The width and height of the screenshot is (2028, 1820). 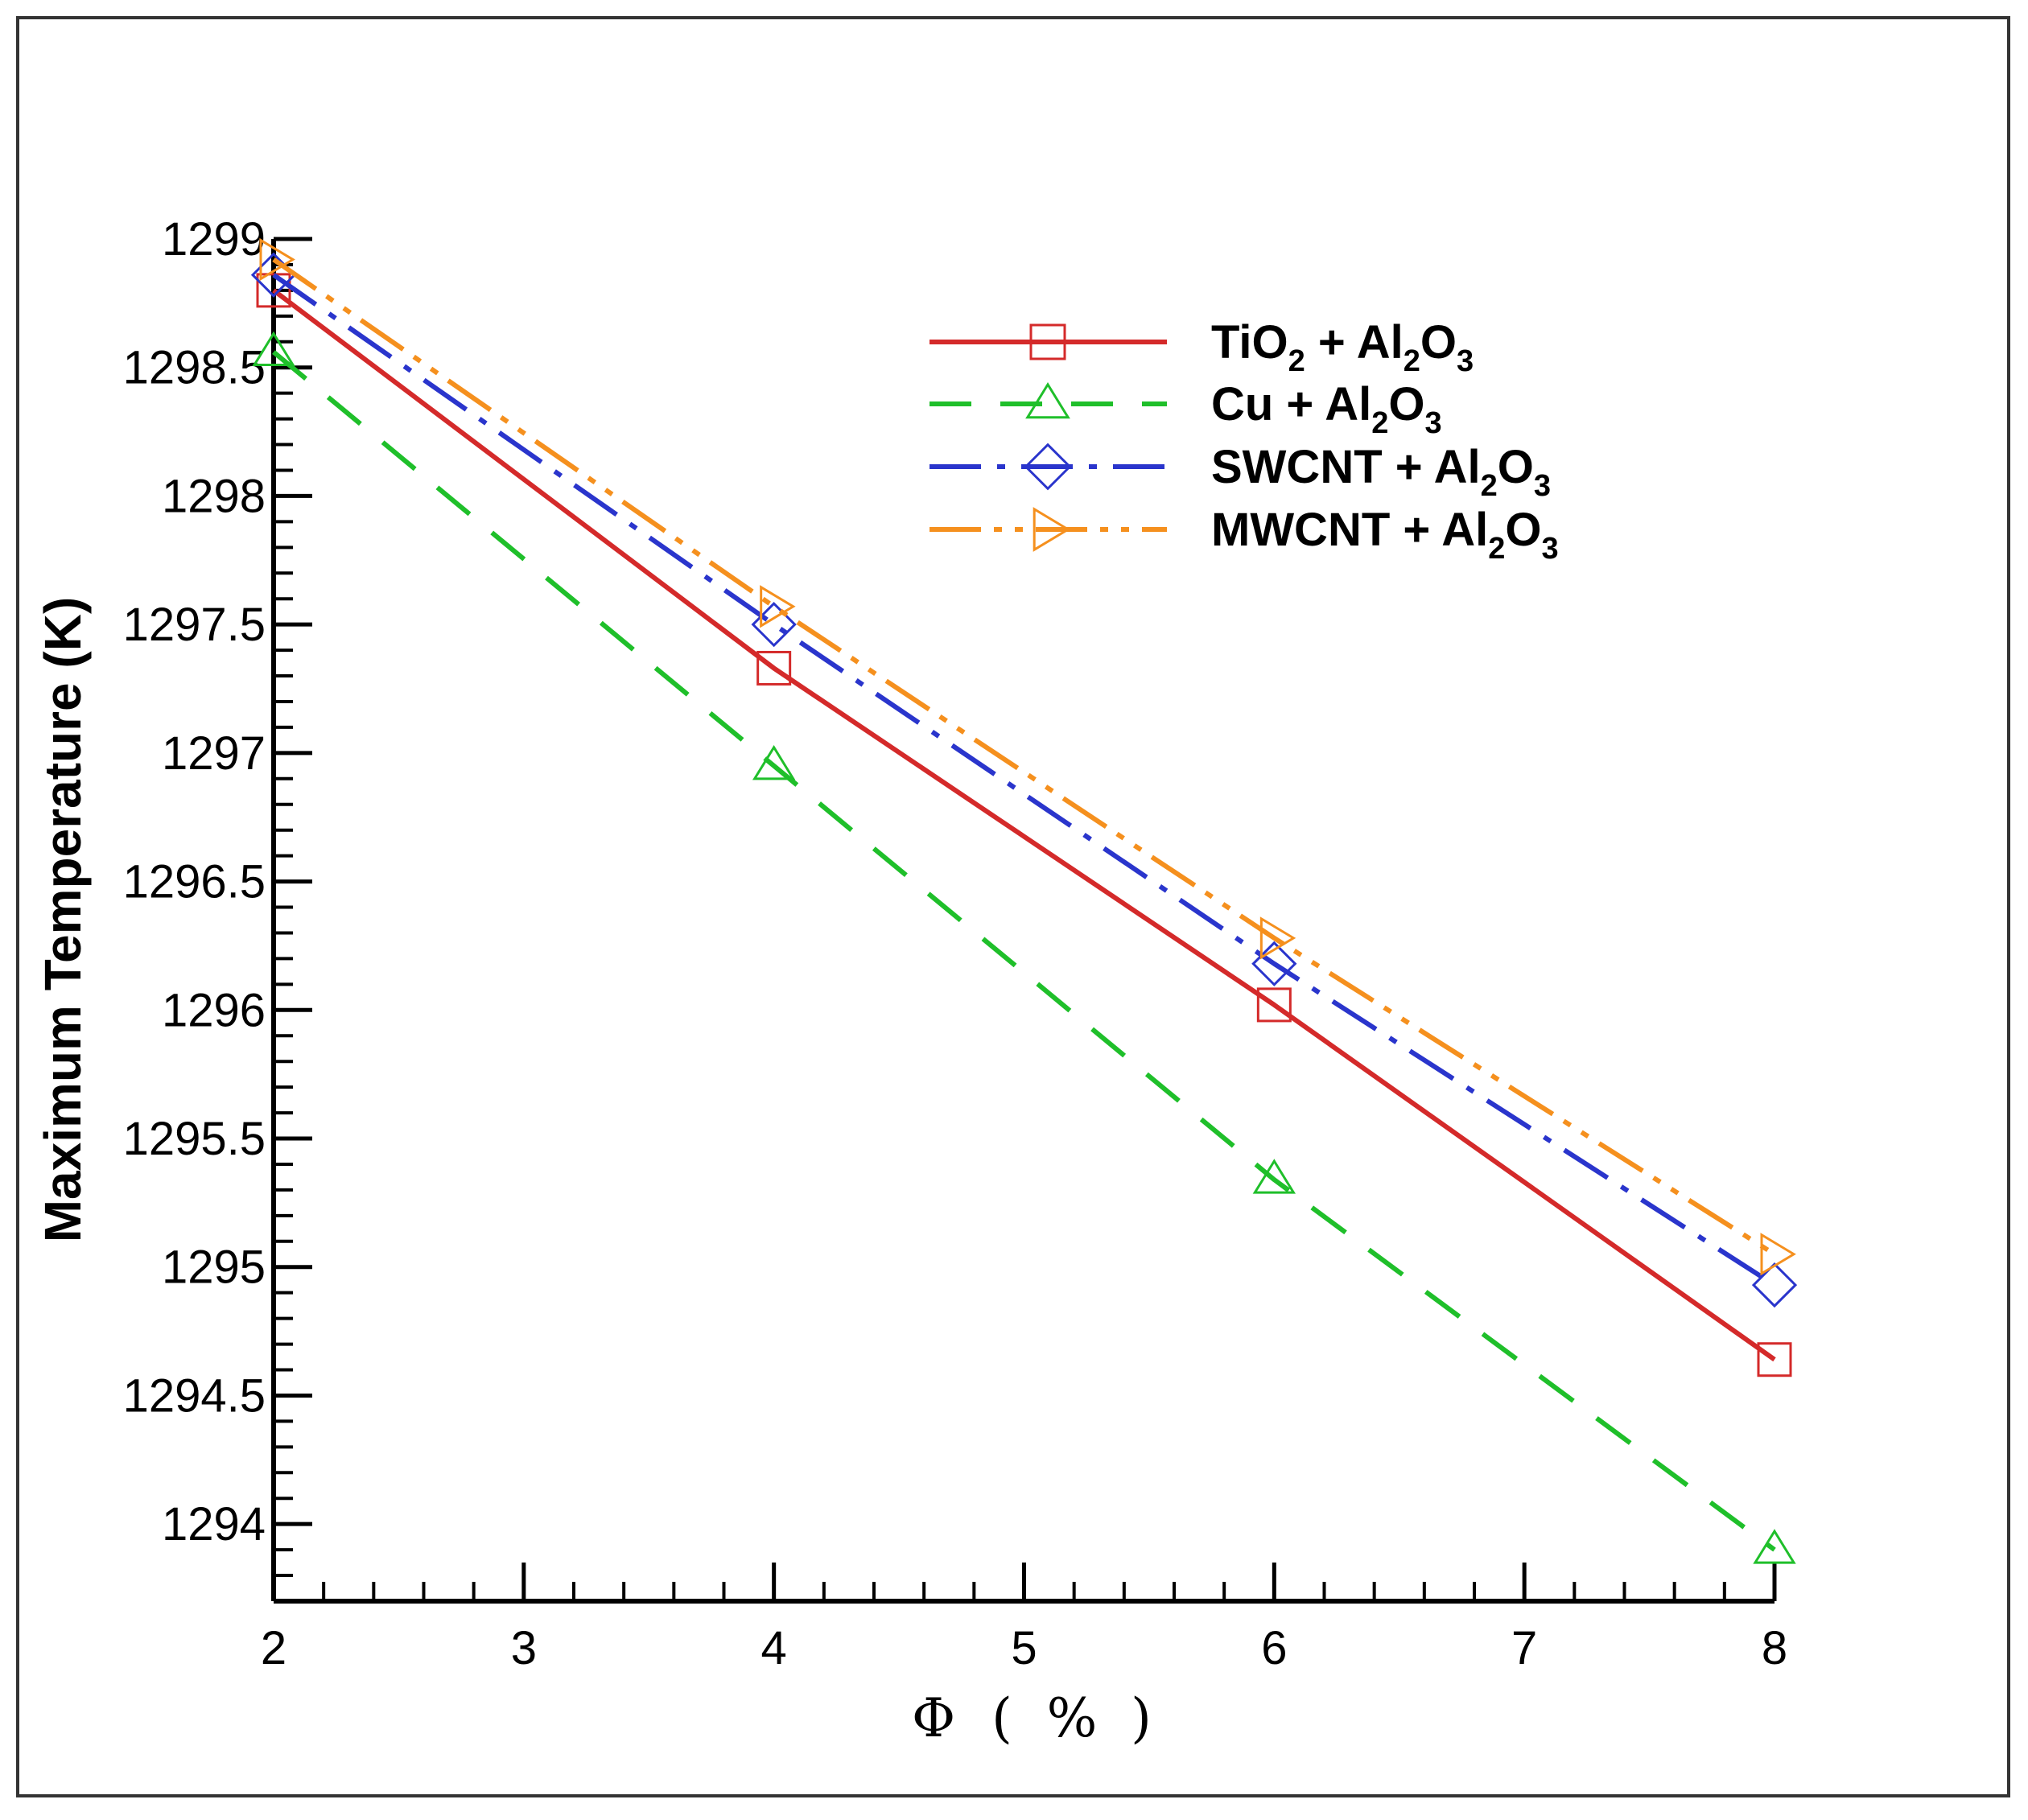 What do you see at coordinates (1385, 535) in the screenshot?
I see `legend-label: MWCNT + Al2O3` at bounding box center [1385, 535].